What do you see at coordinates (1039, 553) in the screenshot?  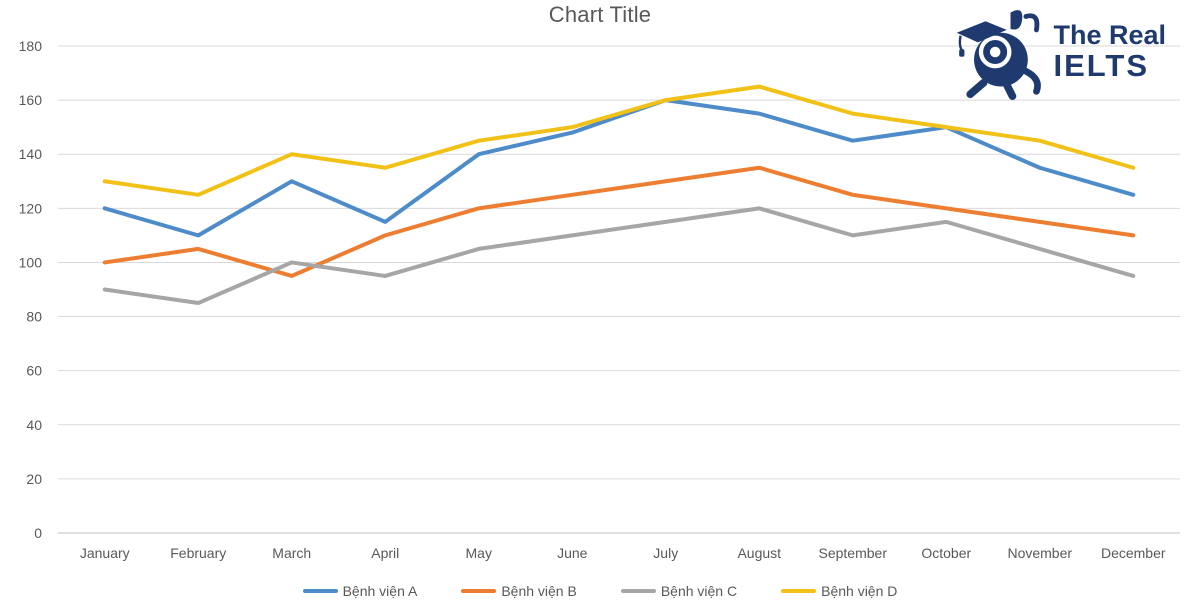 I see `x-tick-label: November` at bounding box center [1039, 553].